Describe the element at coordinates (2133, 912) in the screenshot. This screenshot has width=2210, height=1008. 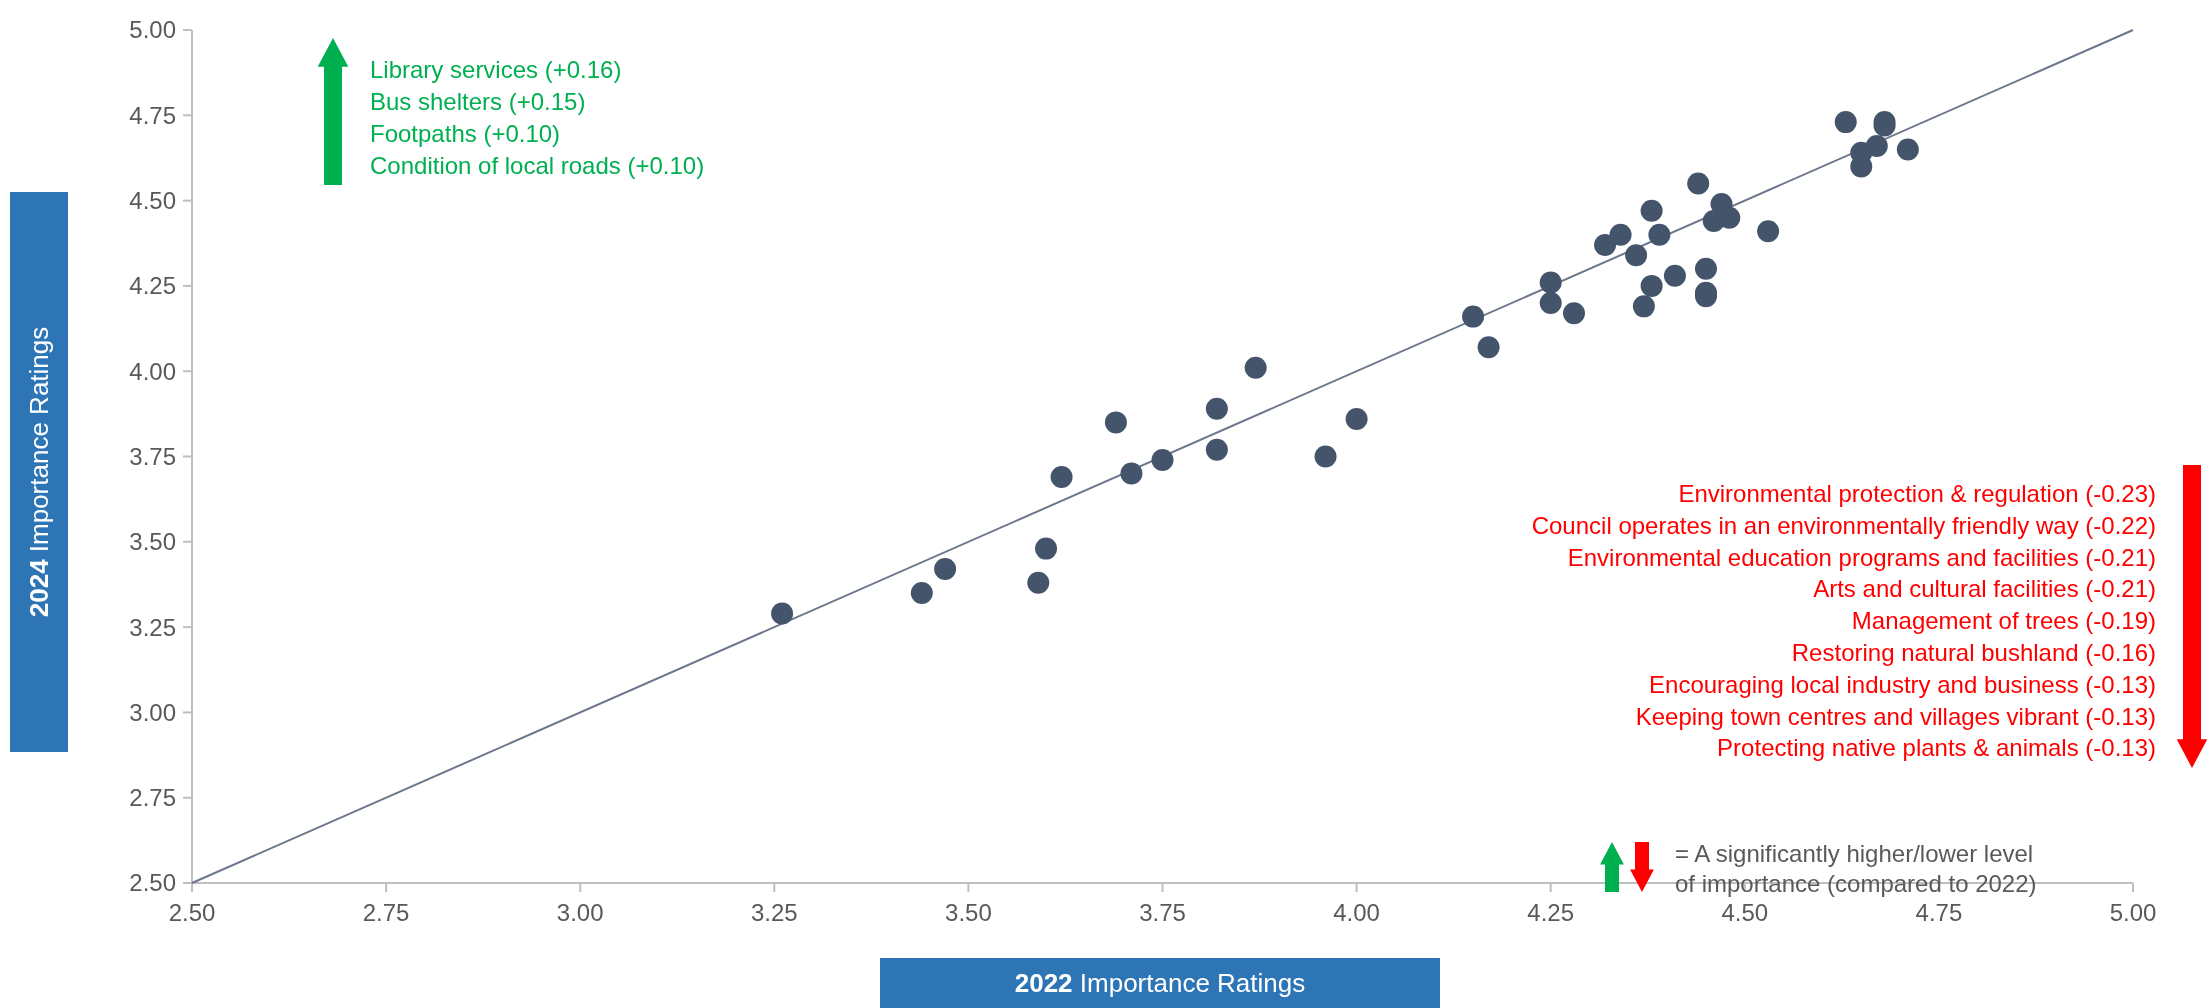
I see `x-tick-label: 5.00` at that location.